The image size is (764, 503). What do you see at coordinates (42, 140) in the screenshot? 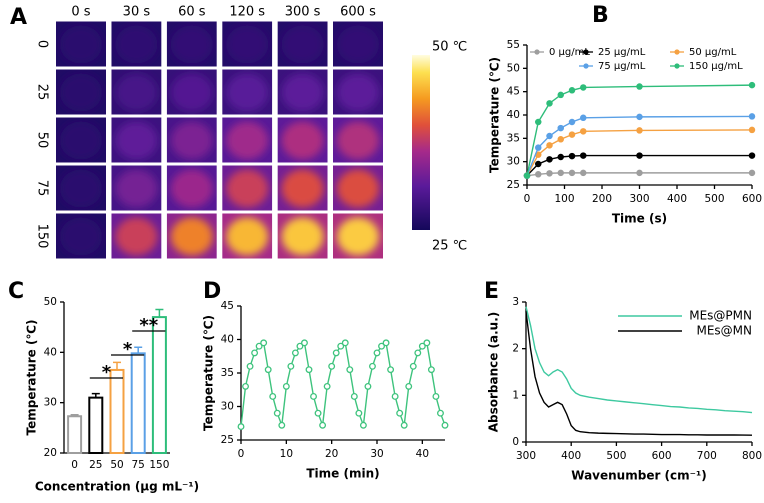
I see `row-label: 50` at bounding box center [42, 140].